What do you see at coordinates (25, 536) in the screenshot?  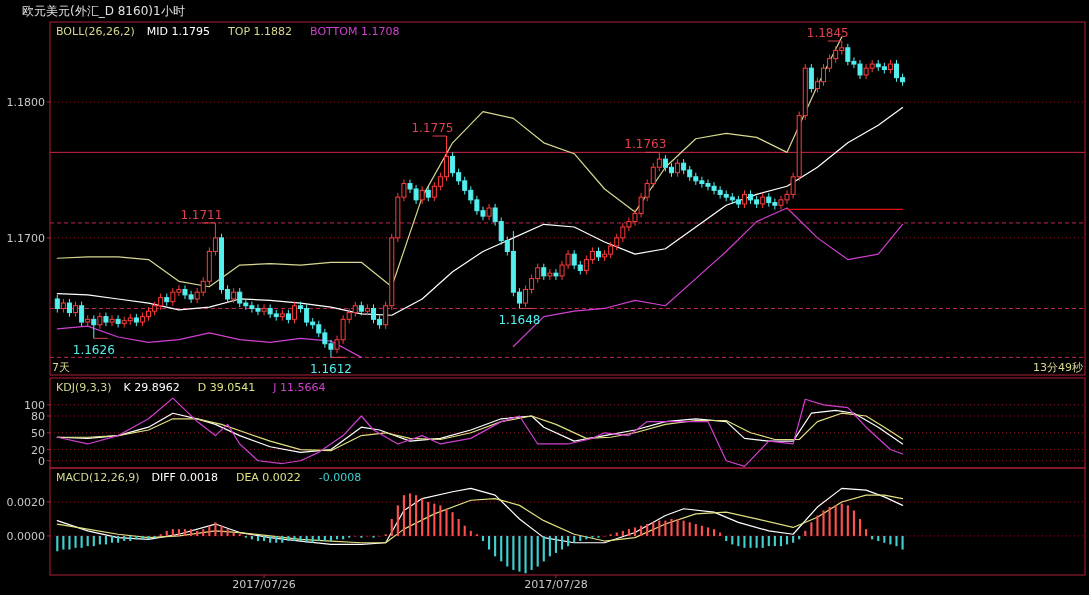 I see `y-tick-label: 0.0000` at bounding box center [25, 536].